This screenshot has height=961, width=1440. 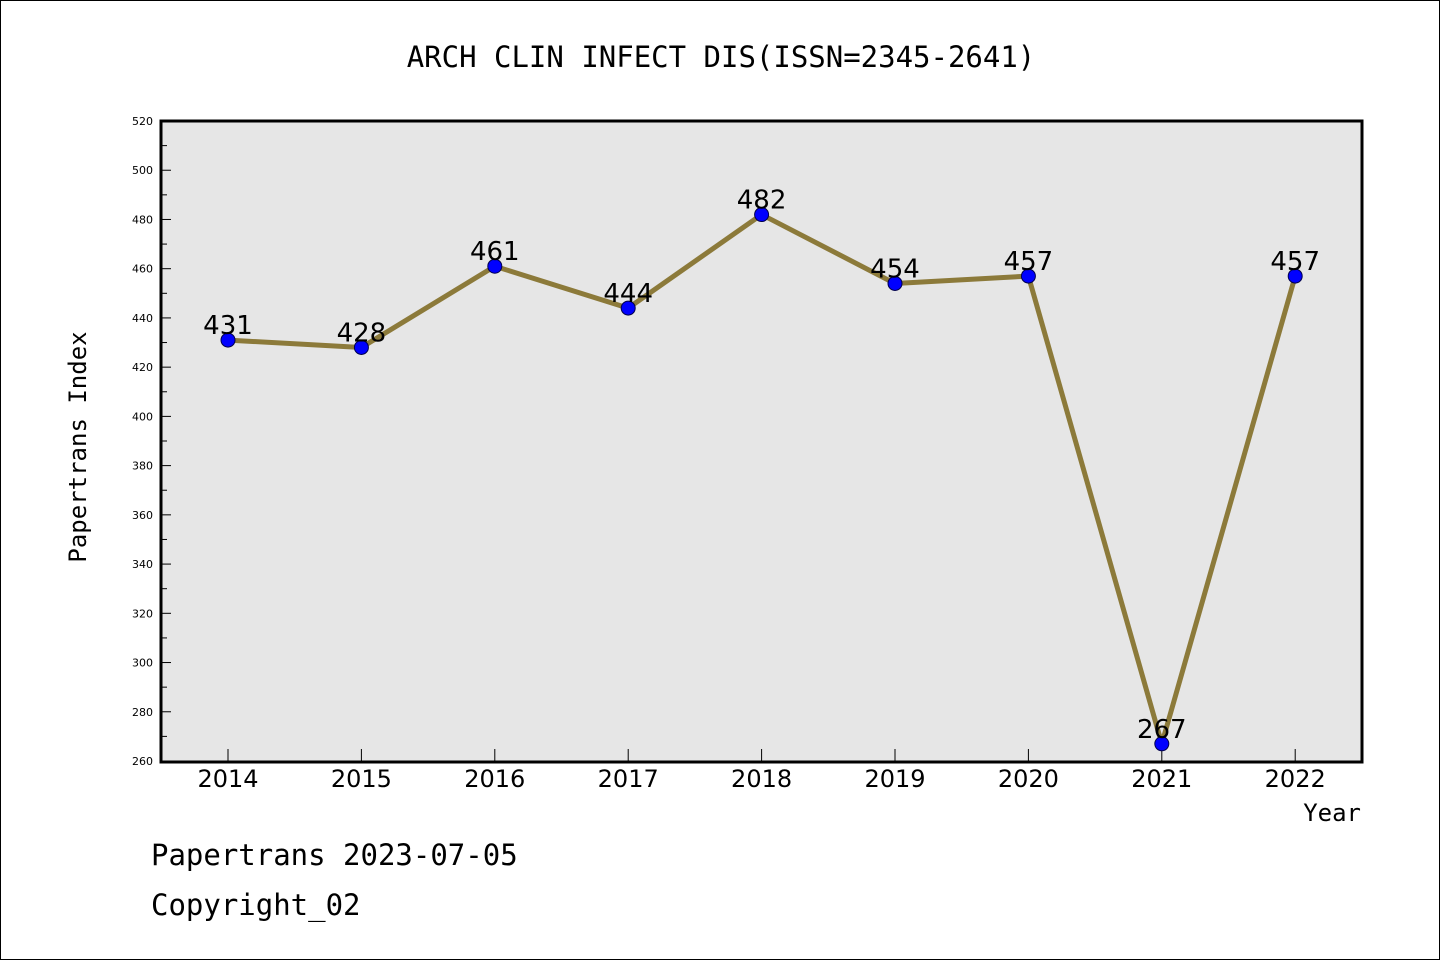 I want to click on y-tick-label: 400, so click(x=142, y=416).